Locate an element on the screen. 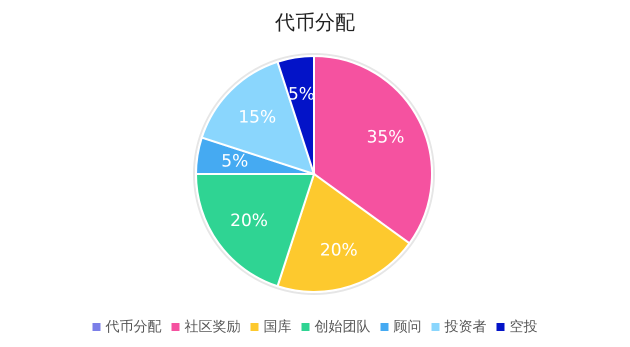 The width and height of the screenshot is (630, 347). legend-label: 顾问 is located at coordinates (408, 327).